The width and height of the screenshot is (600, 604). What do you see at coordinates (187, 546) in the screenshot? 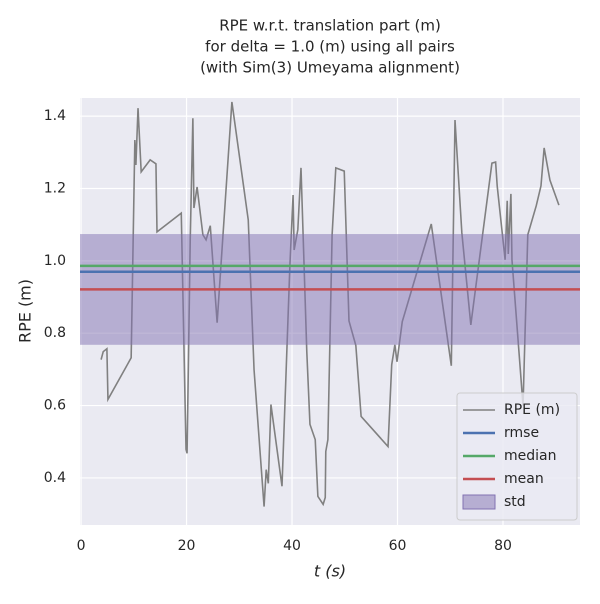
I see `x-tick-label: 20` at bounding box center [187, 546].